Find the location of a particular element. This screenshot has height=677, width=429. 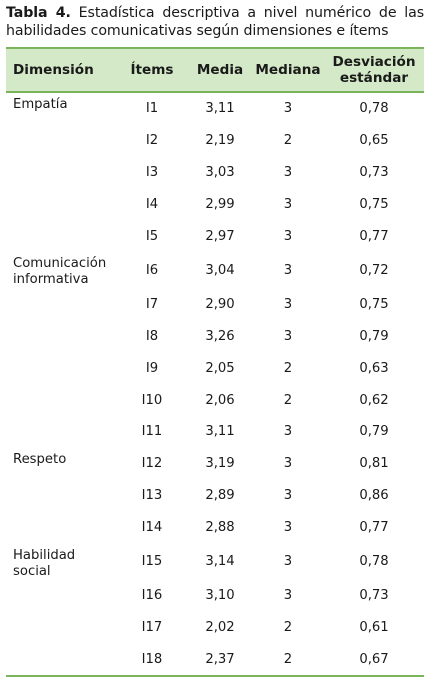

cell-item: I14 is located at coordinates (152, 528).